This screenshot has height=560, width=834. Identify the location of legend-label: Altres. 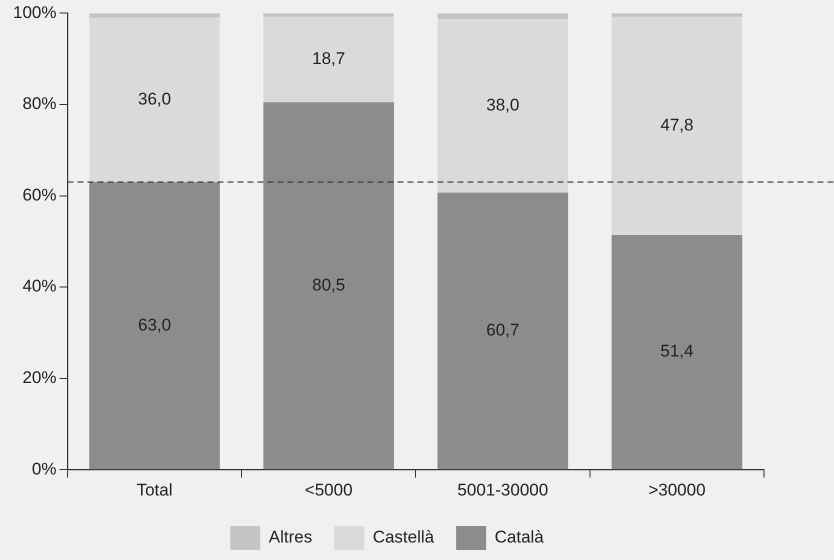
(290, 537).